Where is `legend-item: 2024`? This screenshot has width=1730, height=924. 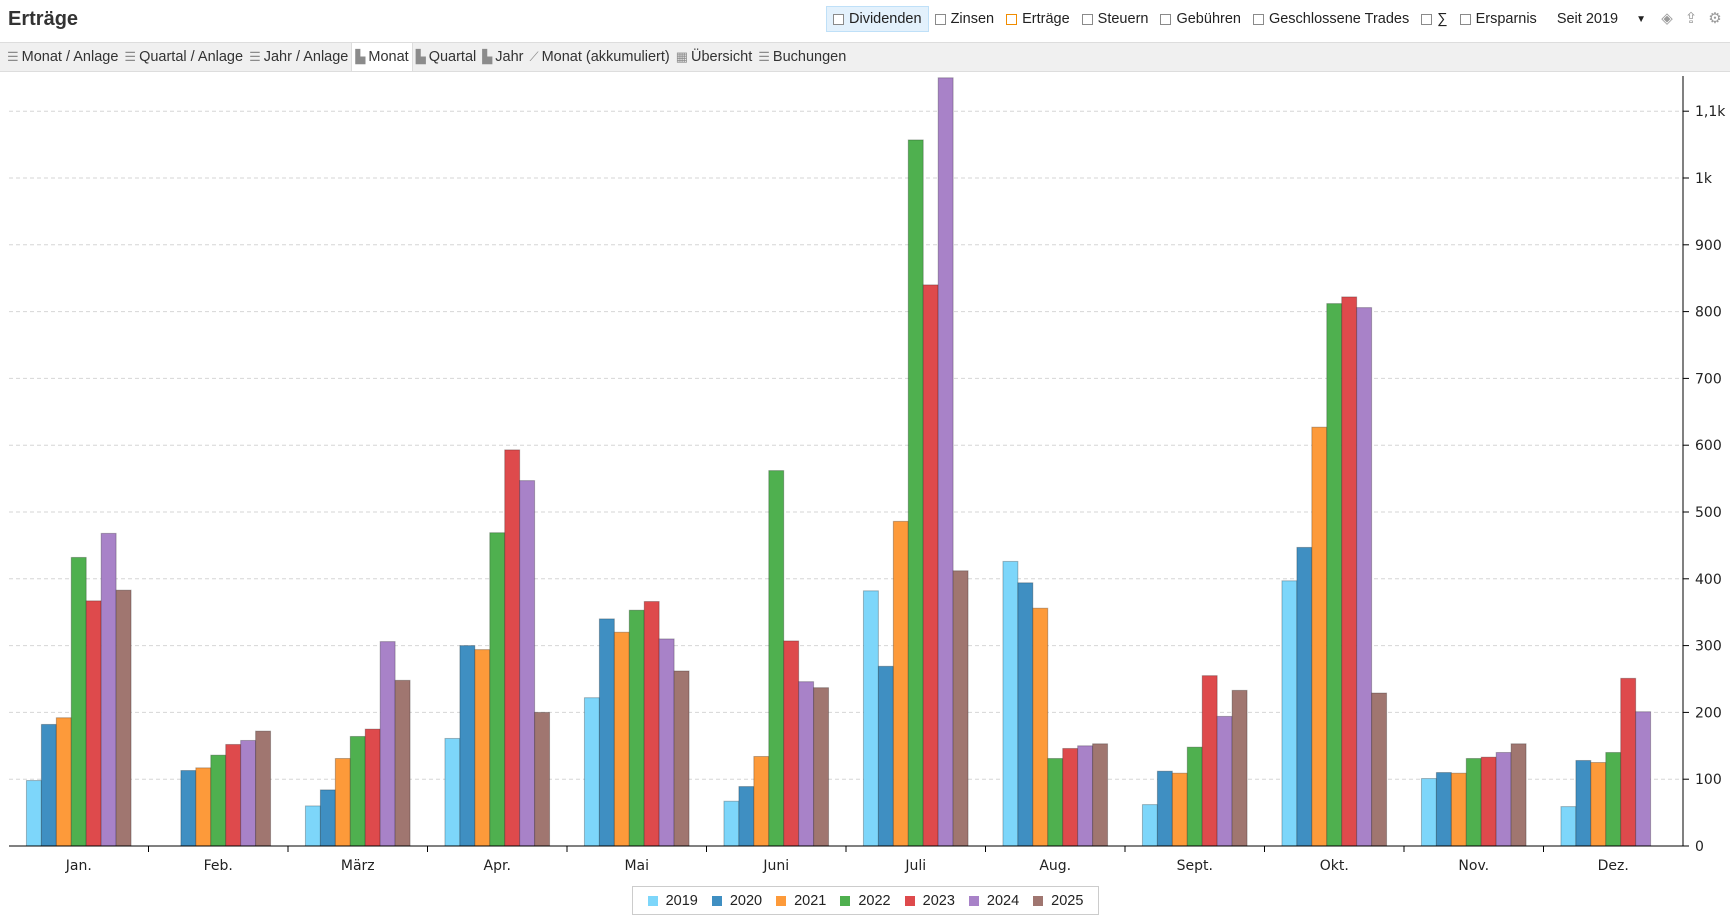 legend-item: 2024 is located at coordinates (994, 900).